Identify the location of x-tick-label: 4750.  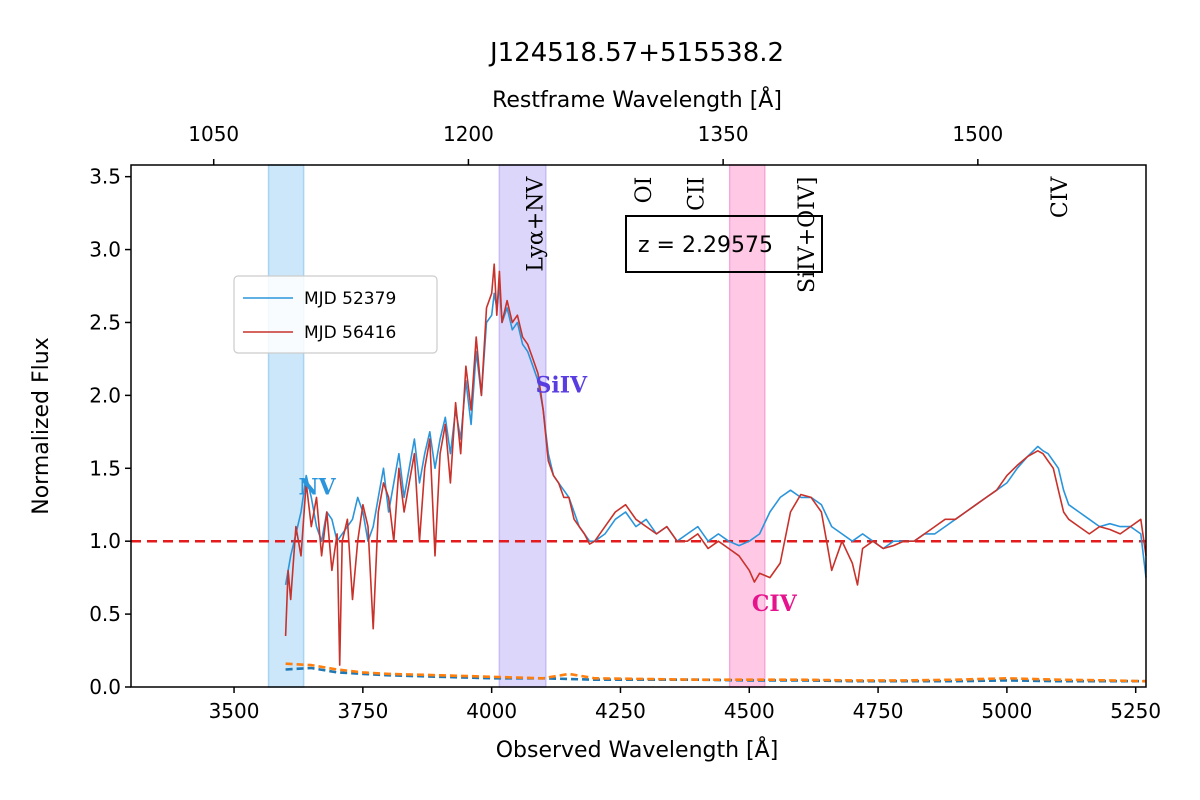
(878, 711).